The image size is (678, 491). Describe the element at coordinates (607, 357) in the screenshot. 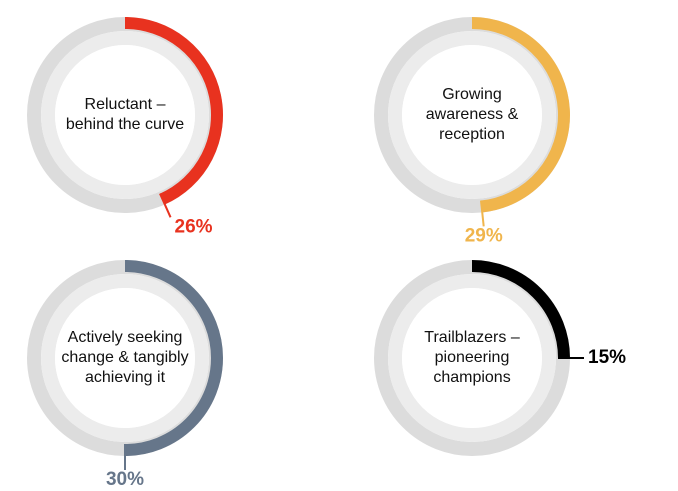

I see `value-label: 15%` at that location.